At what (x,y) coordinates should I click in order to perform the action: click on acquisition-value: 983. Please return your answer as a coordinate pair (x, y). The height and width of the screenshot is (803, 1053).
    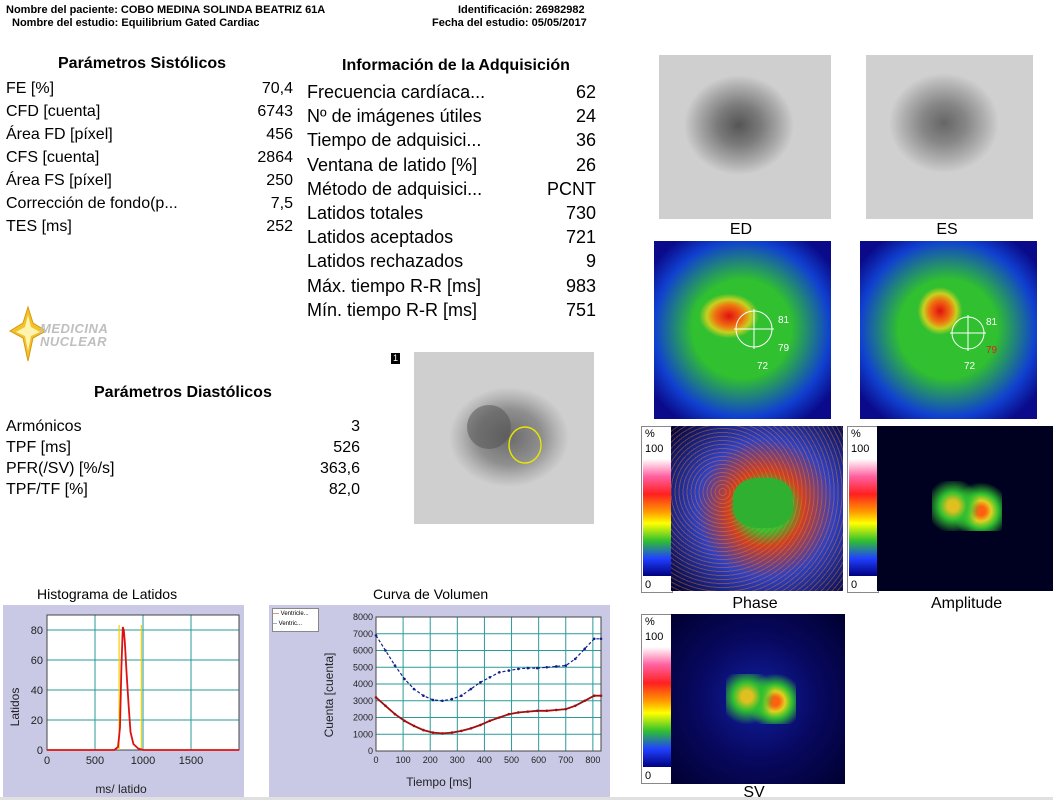
    Looking at the image, I should click on (580, 285).